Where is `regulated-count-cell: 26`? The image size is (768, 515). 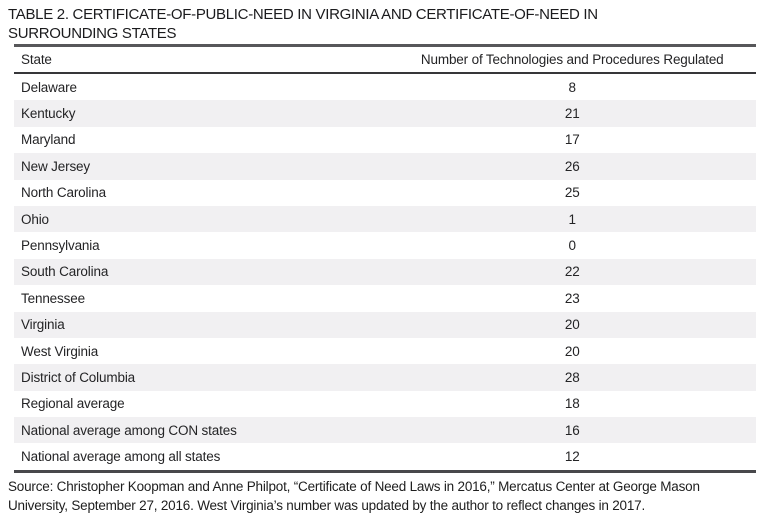
regulated-count-cell: 26 is located at coordinates (572, 166).